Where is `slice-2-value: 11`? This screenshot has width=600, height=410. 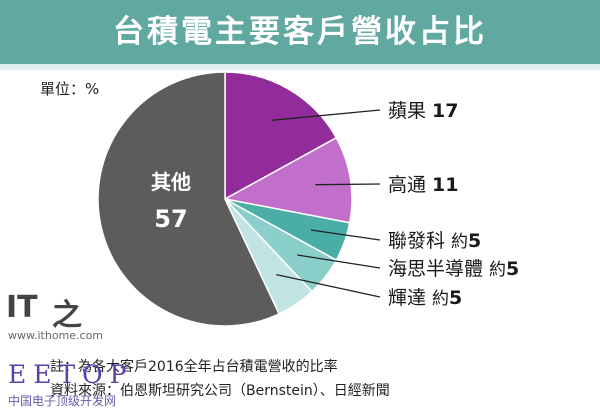
slice-2-value: 11 is located at coordinates (445, 185).